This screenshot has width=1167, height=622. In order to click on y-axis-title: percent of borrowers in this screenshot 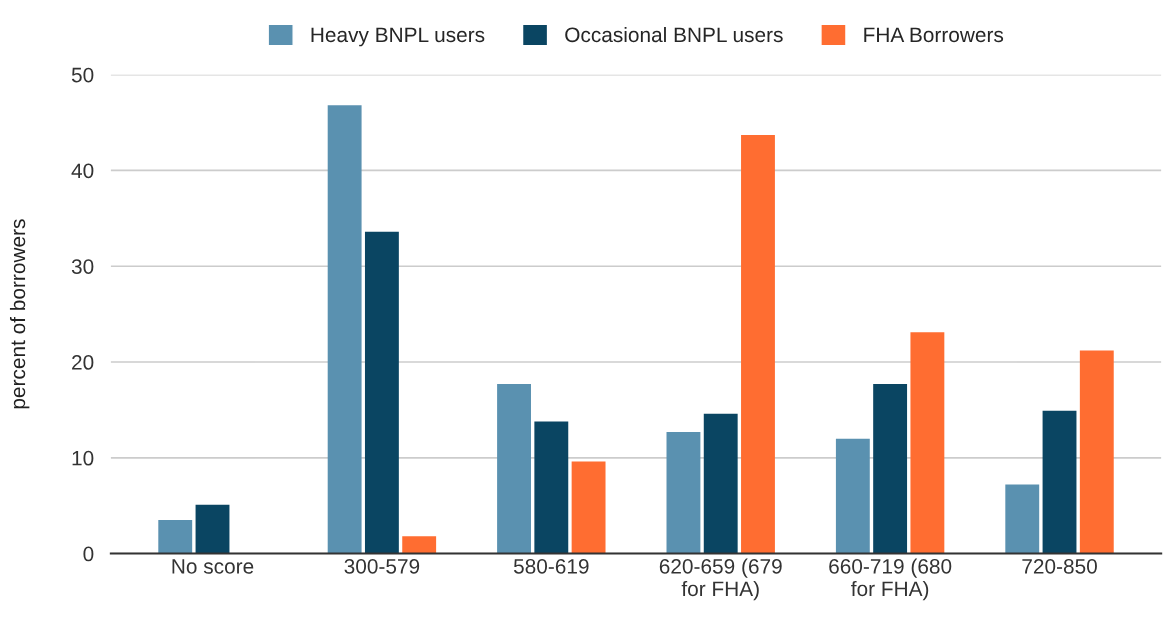, I will do `click(19, 314)`.